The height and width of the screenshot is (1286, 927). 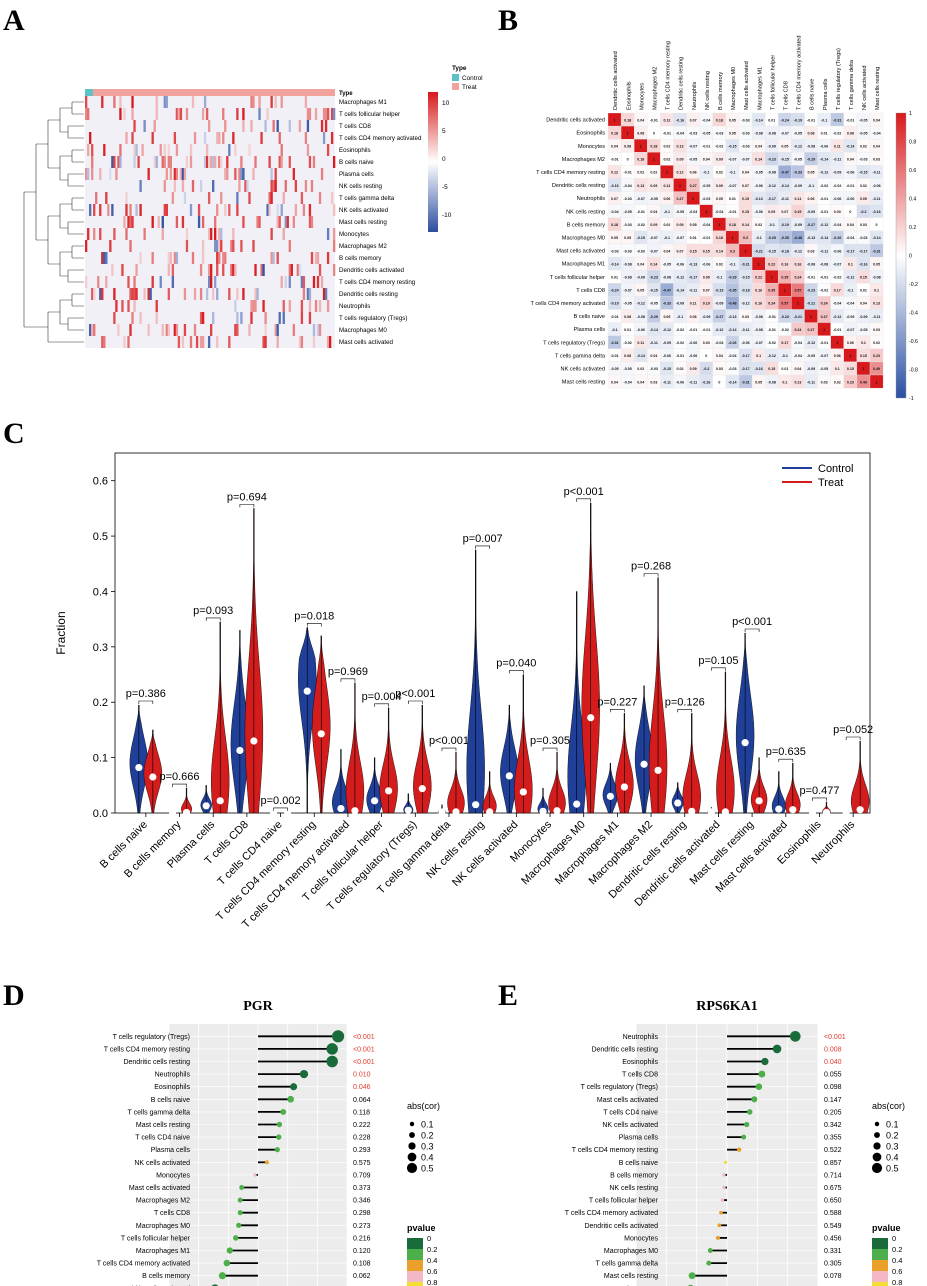 I want to click on color-legend-label: 0.6, so click(x=897, y=1271).